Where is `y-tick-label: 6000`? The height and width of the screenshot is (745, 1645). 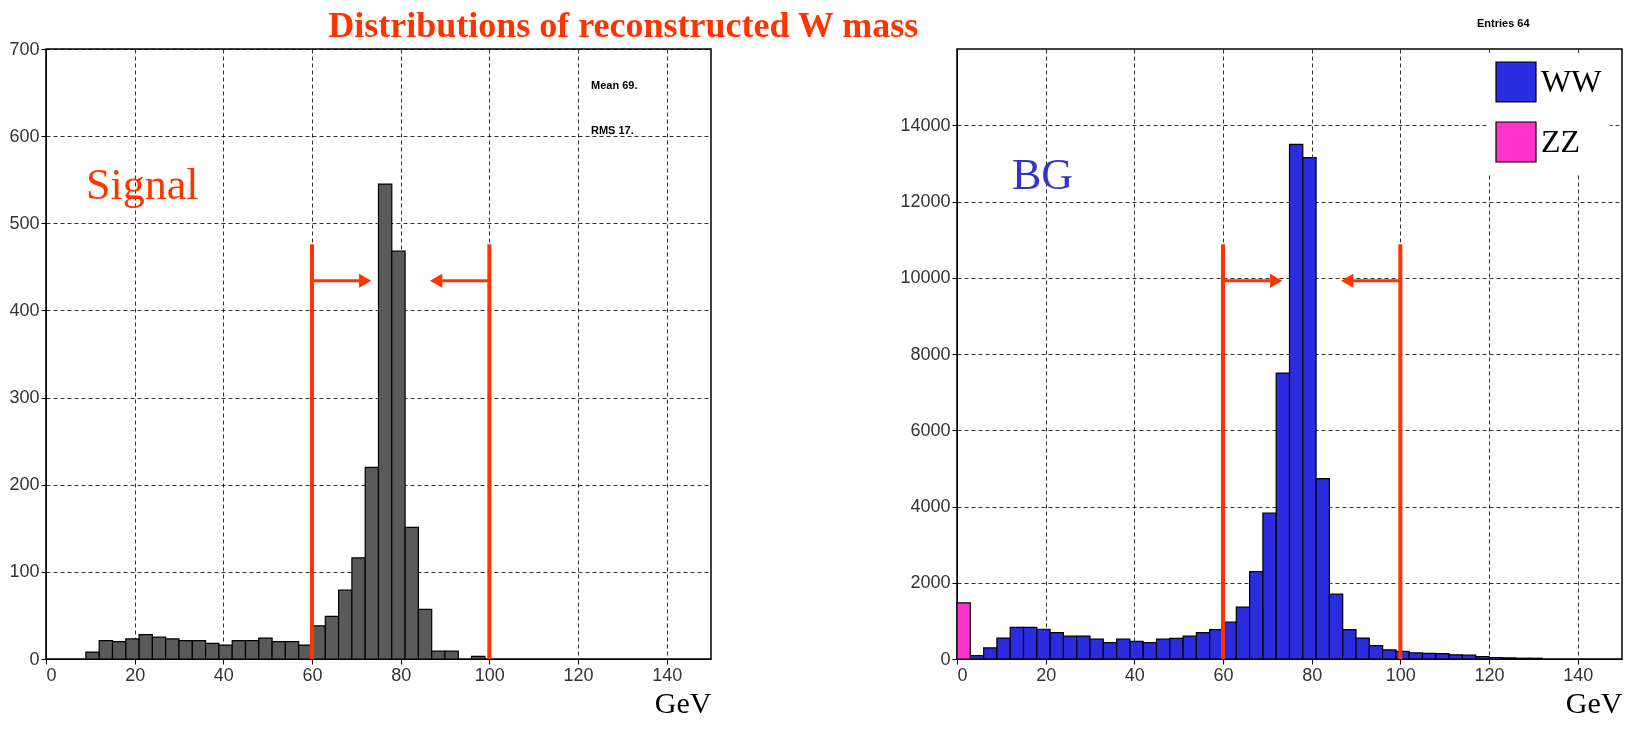 y-tick-label: 6000 is located at coordinates (930, 429).